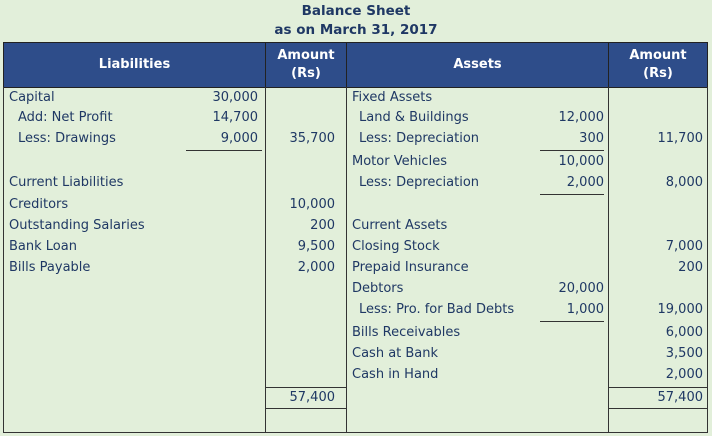 The height and width of the screenshot is (436, 712). Describe the element at coordinates (356, 11) in the screenshot. I see `title: Balance Sheet` at that location.